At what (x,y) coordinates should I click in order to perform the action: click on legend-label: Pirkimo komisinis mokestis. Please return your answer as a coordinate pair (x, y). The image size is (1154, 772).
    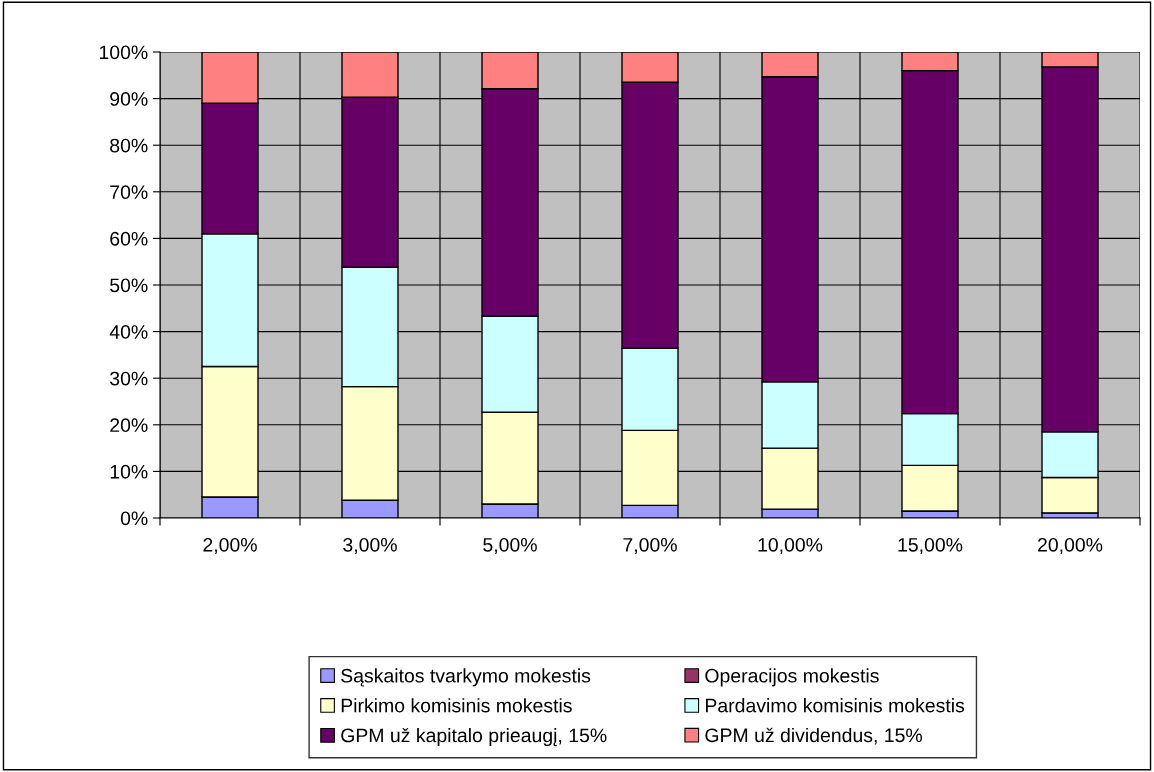
    Looking at the image, I should click on (456, 705).